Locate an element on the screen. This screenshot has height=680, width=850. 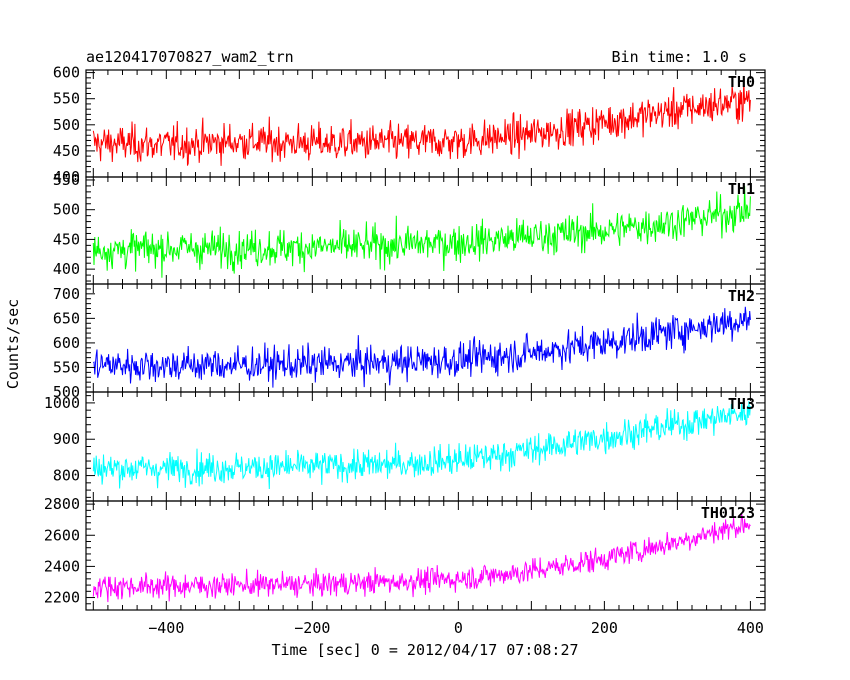
series-line-th0123 is located at coordinates (421, 558).